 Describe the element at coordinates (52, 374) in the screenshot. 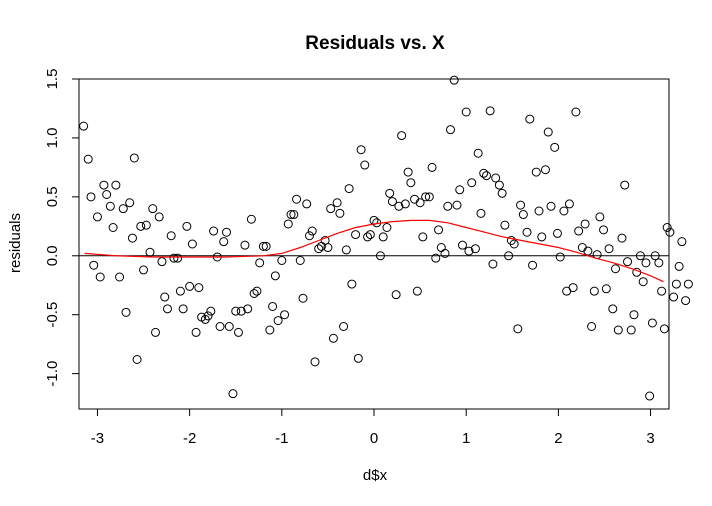

I see `y-tick-label: -1.0` at that location.